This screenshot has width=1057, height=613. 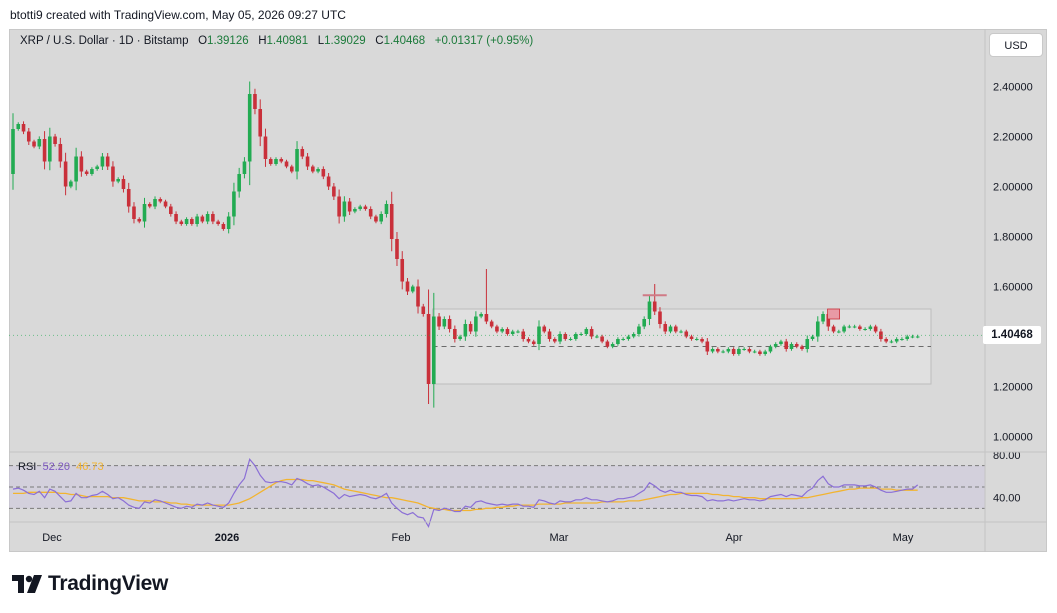 I want to click on symbol-label: XRP / U.S. Dollar · 1D · Bitstamp, so click(x=104, y=41).